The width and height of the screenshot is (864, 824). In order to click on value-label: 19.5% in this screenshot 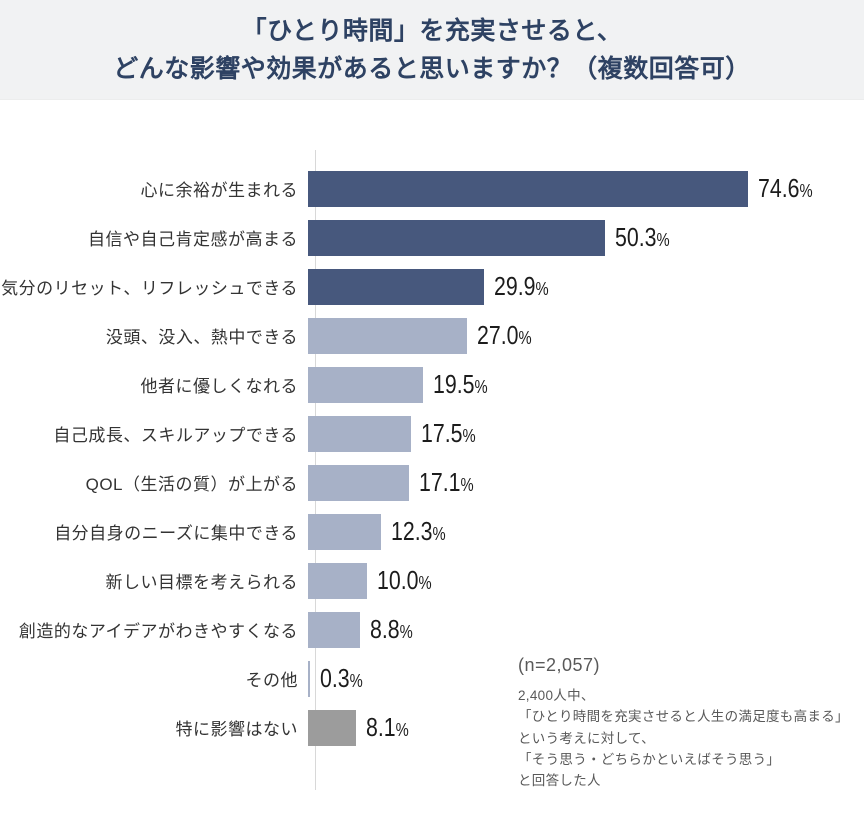, I will do `click(460, 384)`.